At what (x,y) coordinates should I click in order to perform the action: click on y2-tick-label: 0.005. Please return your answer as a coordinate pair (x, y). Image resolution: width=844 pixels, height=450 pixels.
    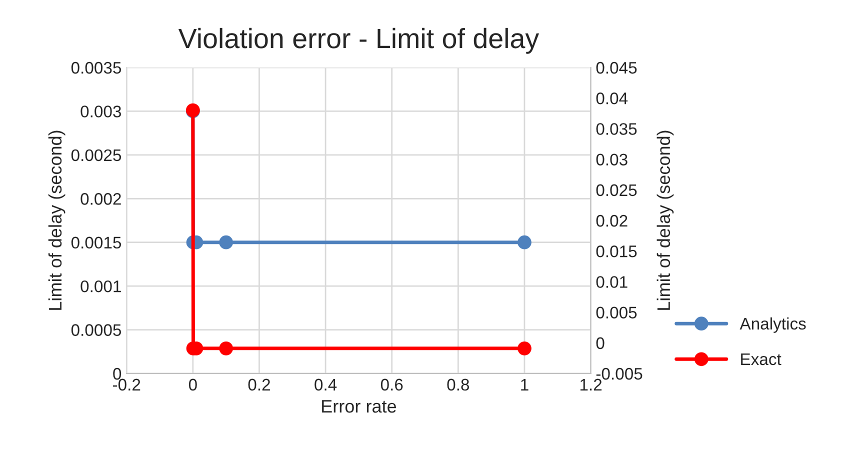
    Looking at the image, I should click on (616, 312).